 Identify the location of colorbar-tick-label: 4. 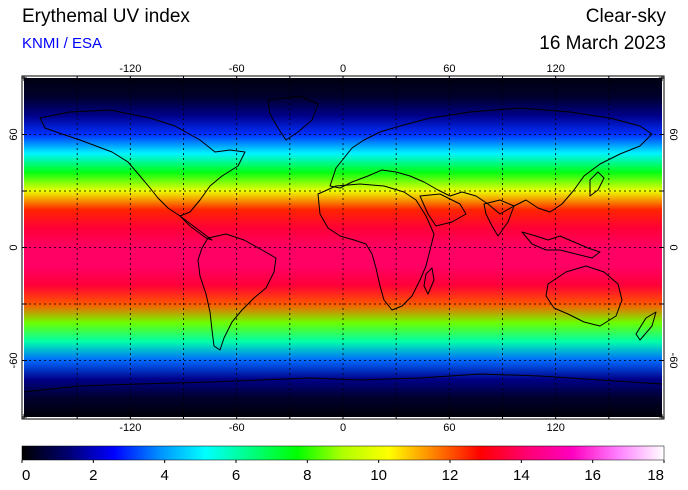
(164, 475).